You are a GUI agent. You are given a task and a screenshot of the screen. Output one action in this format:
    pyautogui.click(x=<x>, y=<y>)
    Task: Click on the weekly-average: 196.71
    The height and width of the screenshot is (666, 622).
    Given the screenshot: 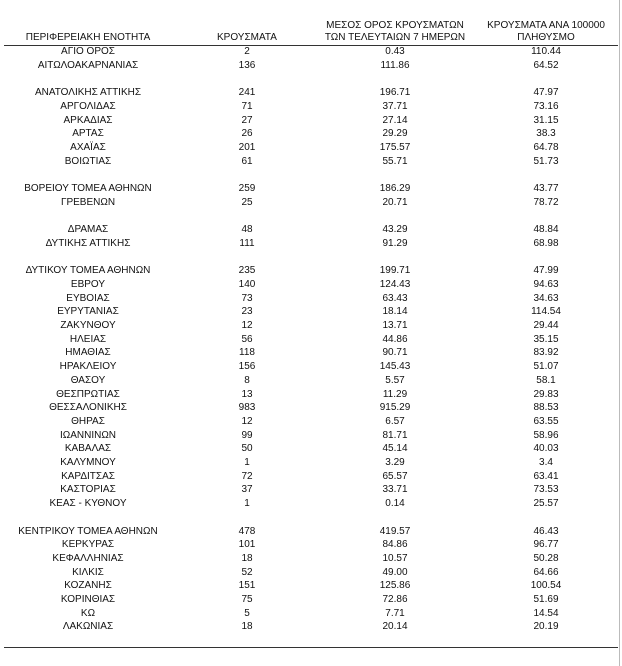 What is the action you would take?
    pyautogui.click(x=395, y=93)
    